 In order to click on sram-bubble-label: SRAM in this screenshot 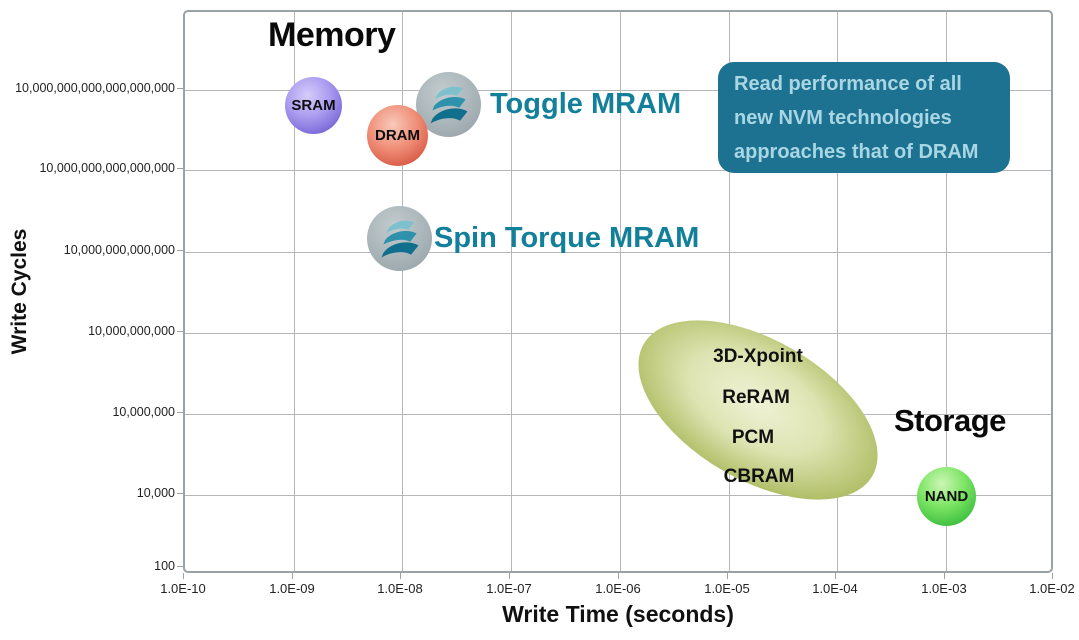, I will do `click(313, 105)`.